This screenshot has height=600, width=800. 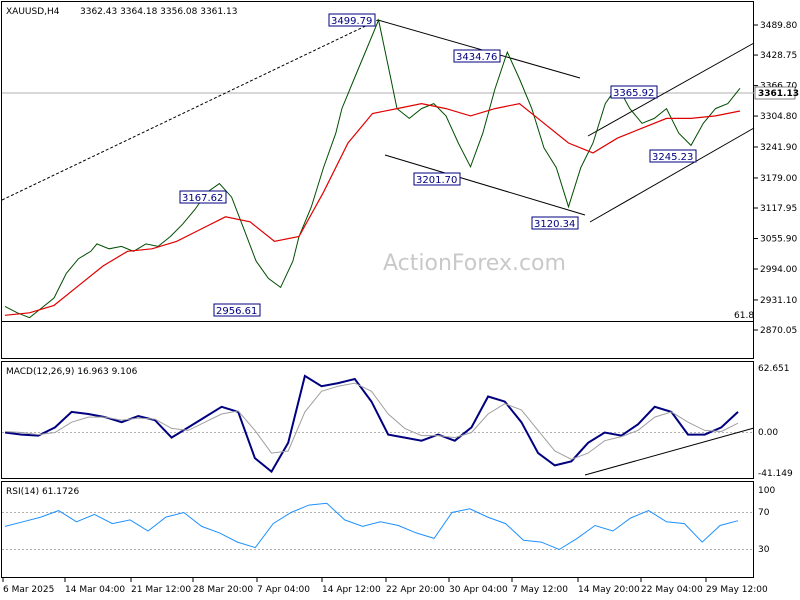 I want to click on fib-label: 61.8, so click(x=744, y=316).